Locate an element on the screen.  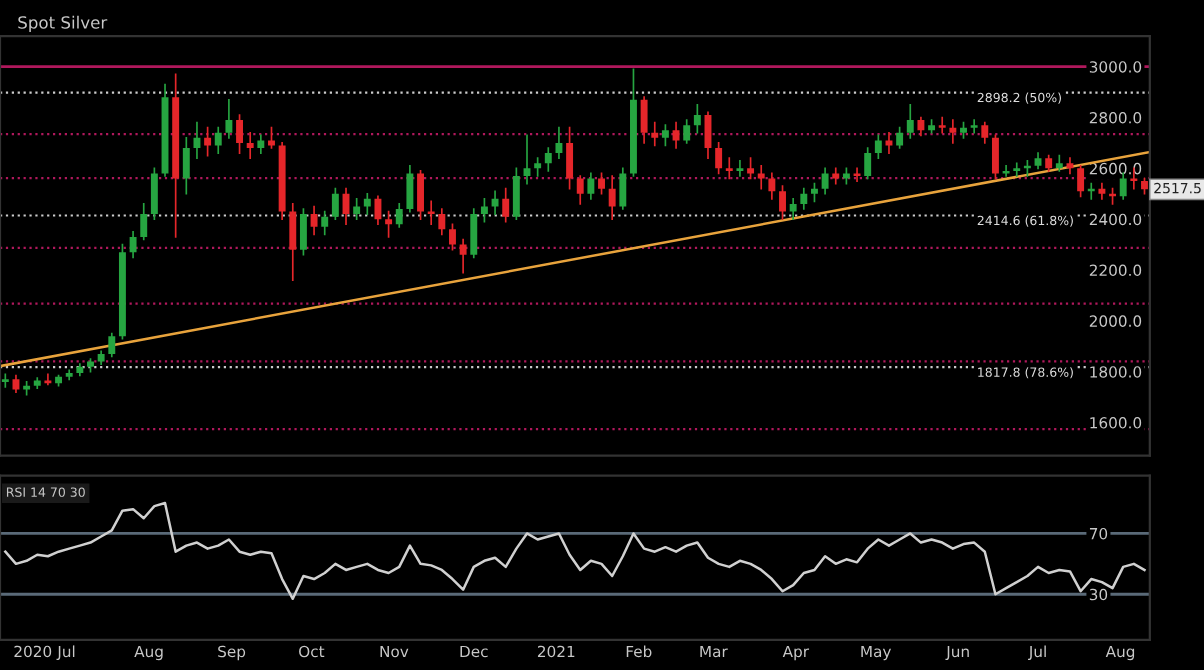
chart-title: Spot Silver is located at coordinates (63, 23).